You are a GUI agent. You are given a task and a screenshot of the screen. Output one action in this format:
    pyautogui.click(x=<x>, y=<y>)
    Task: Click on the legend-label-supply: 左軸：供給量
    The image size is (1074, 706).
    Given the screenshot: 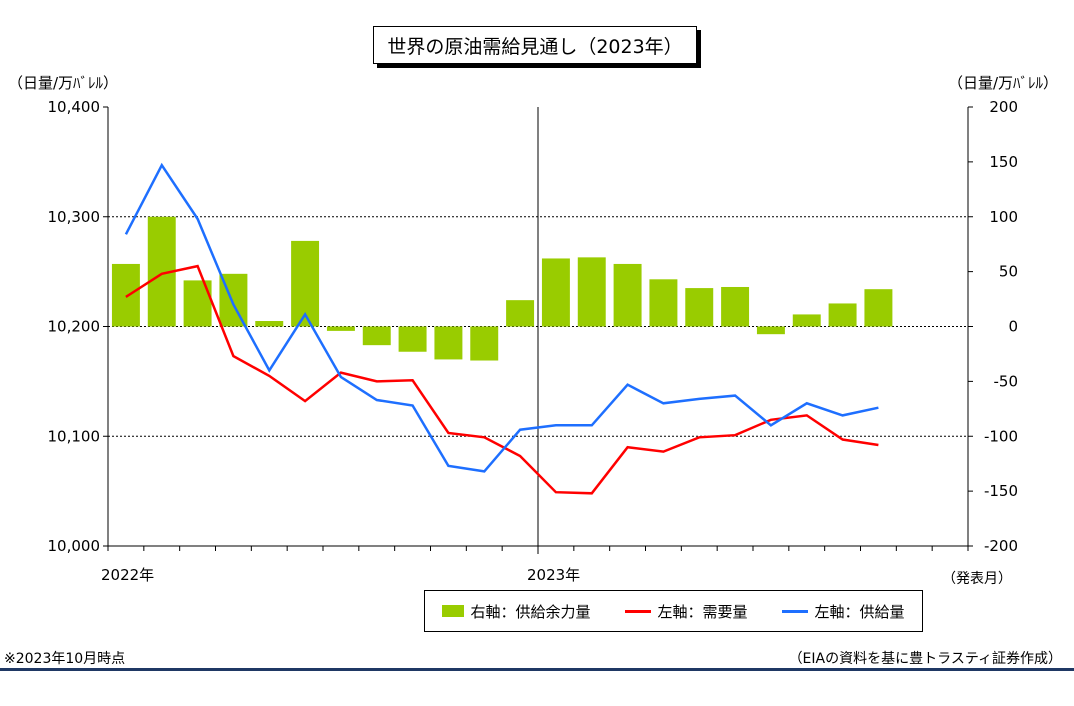 What is the action you would take?
    pyautogui.click(x=859, y=611)
    